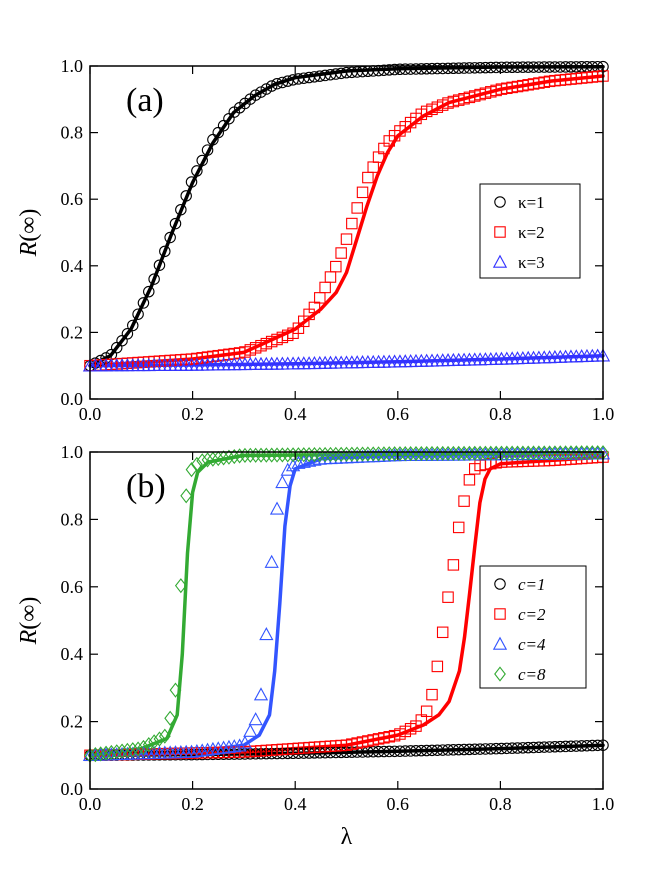 The width and height of the screenshot is (664, 889). Describe the element at coordinates (146, 486) in the screenshot. I see `panel-label: (b)` at that location.